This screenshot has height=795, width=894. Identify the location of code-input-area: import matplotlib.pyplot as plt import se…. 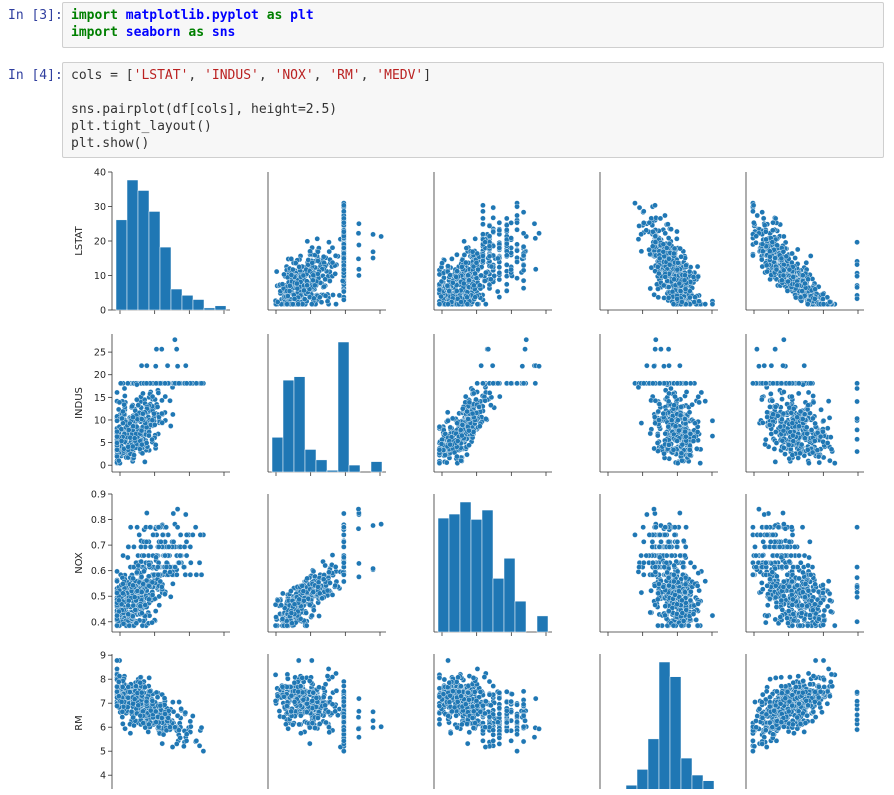
(473, 25).